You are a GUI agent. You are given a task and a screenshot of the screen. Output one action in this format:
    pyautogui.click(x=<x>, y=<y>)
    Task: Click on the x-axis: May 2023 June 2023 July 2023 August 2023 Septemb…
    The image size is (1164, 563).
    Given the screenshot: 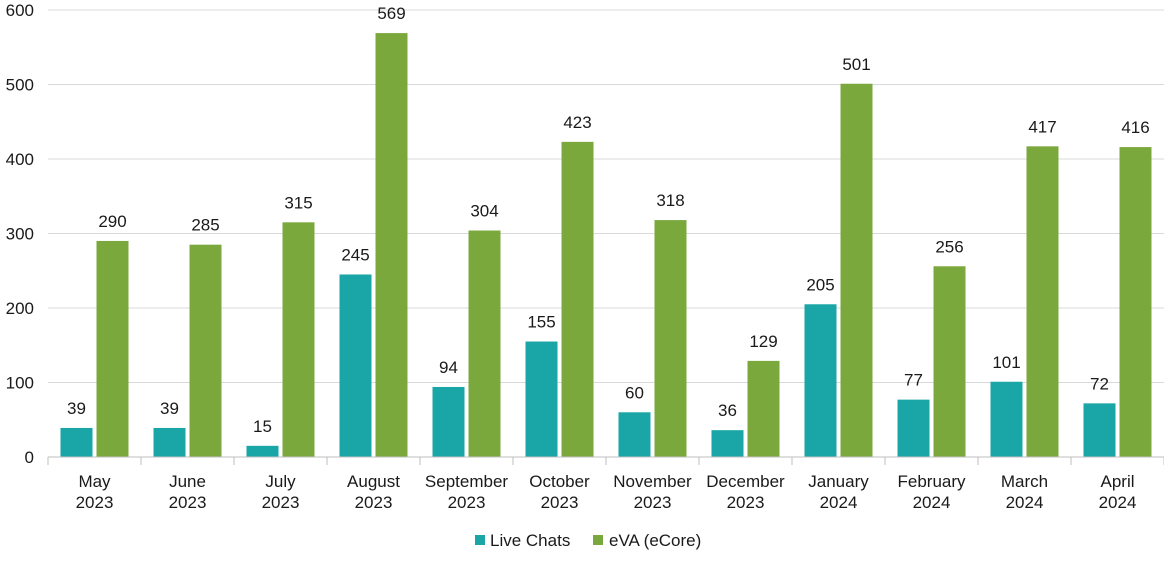 What is the action you would take?
    pyautogui.click(x=605, y=484)
    